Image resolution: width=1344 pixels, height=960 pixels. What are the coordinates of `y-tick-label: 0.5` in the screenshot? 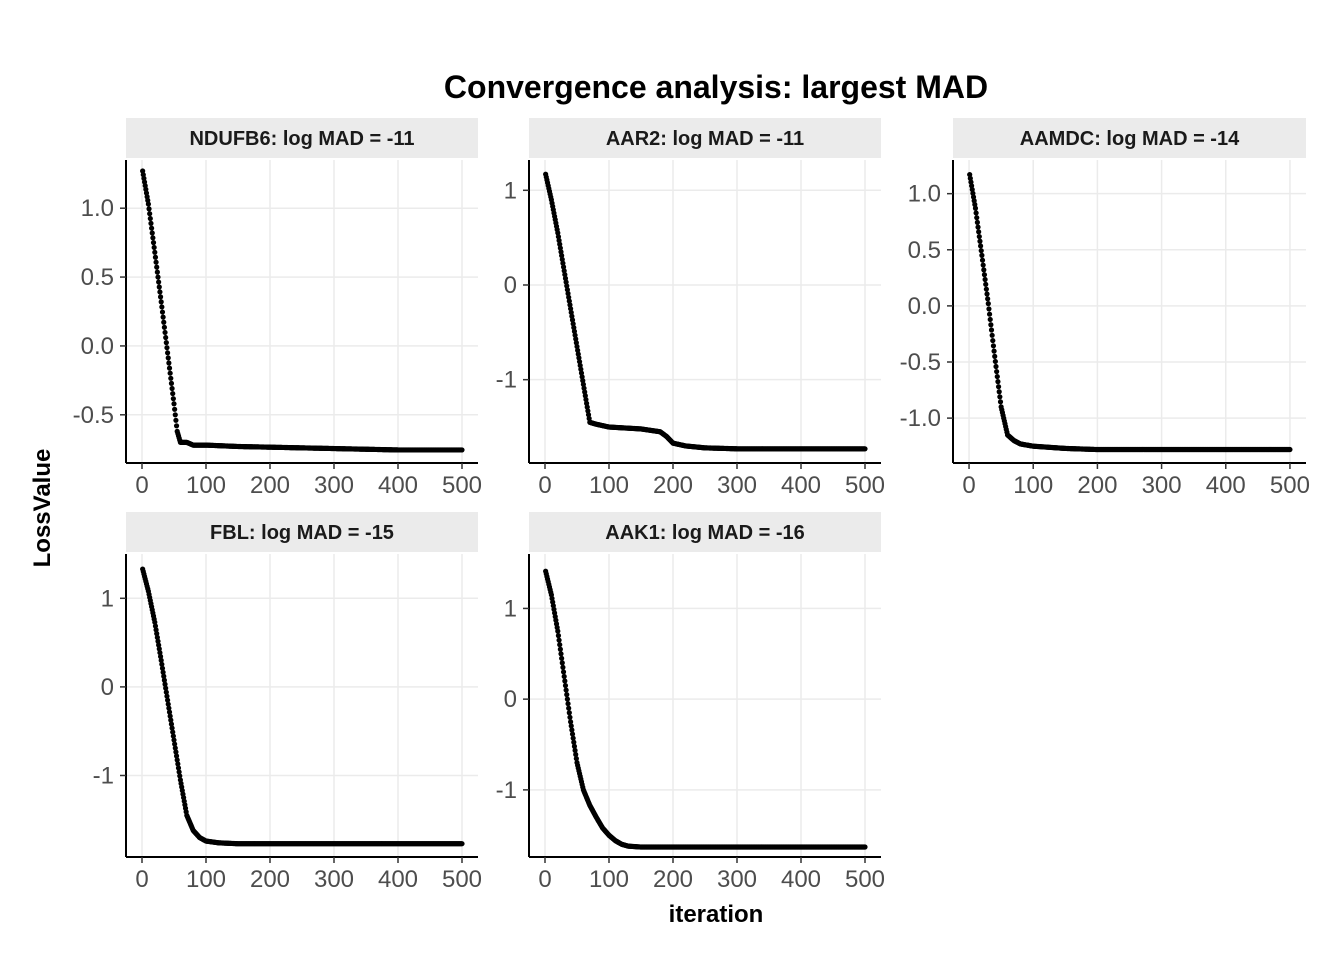 It's located at (924, 250).